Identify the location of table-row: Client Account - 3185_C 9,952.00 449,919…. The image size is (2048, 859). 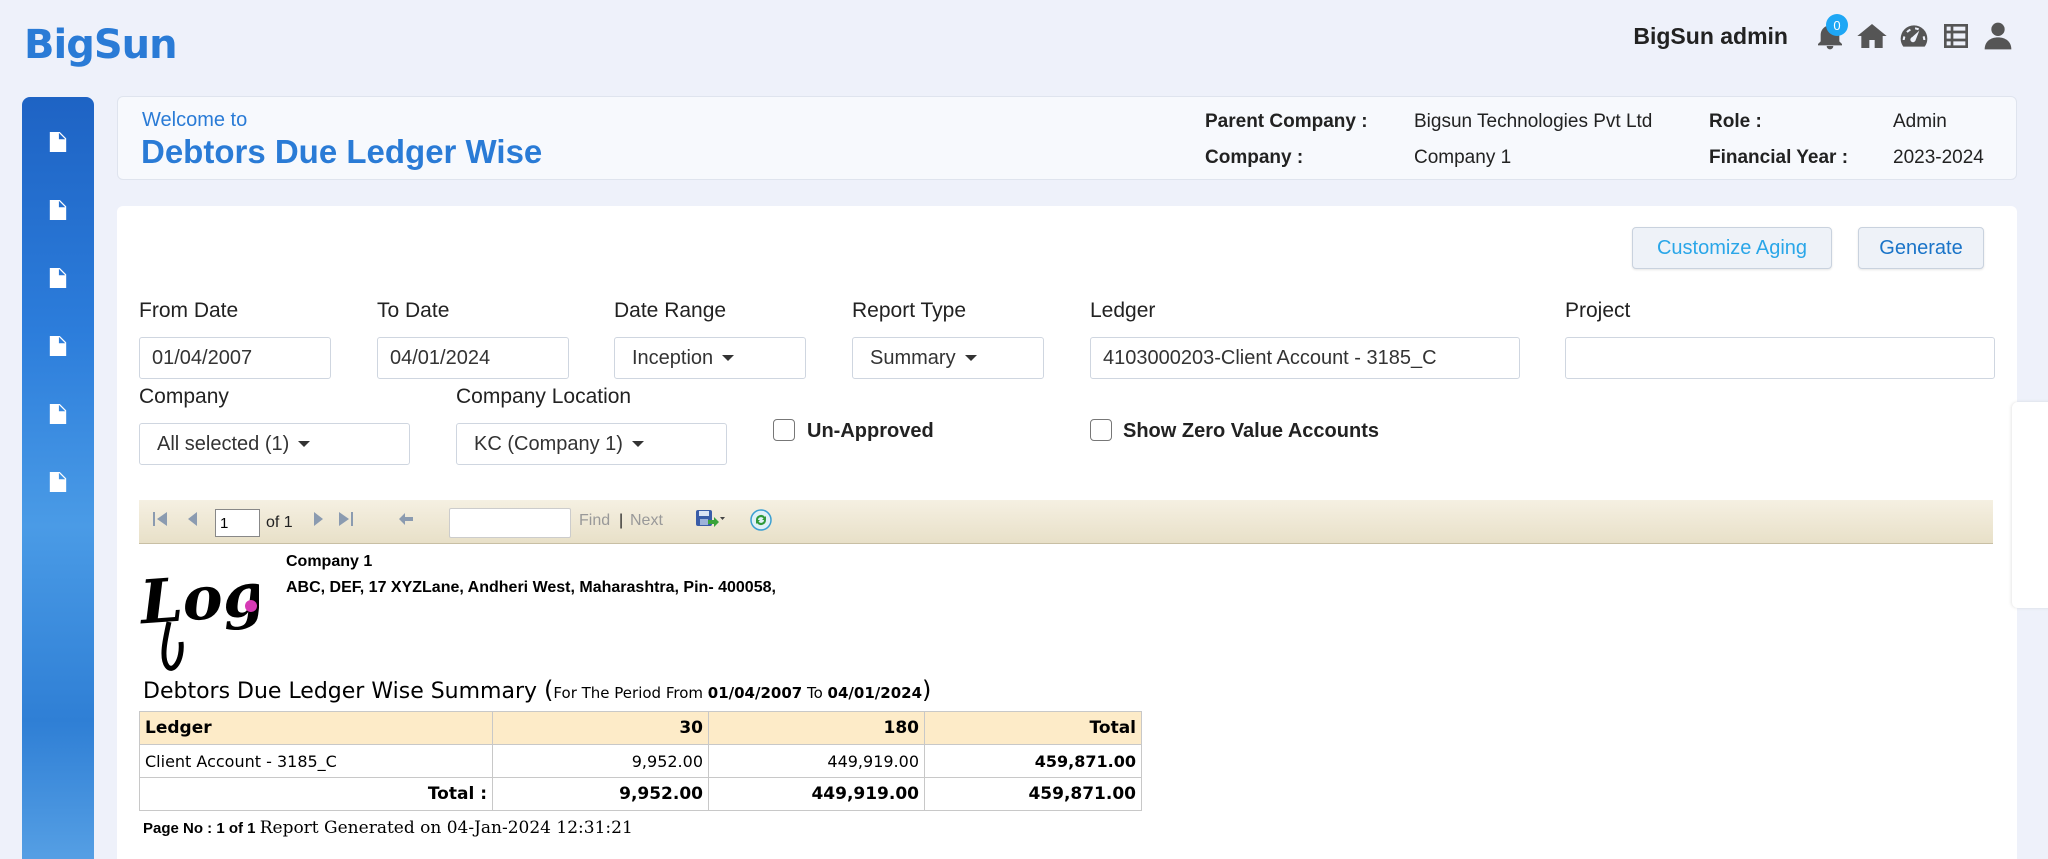
(640, 761).